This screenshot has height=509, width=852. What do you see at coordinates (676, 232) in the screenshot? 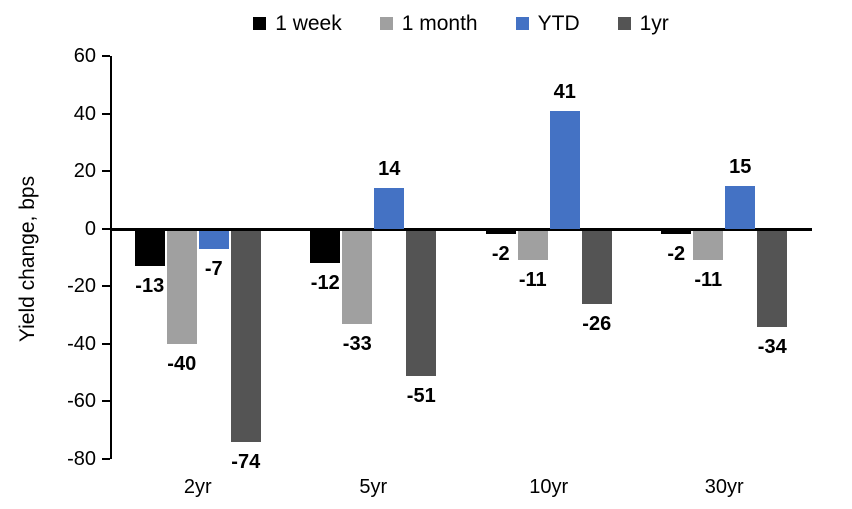
I see `bar-1-week-30yr` at bounding box center [676, 232].